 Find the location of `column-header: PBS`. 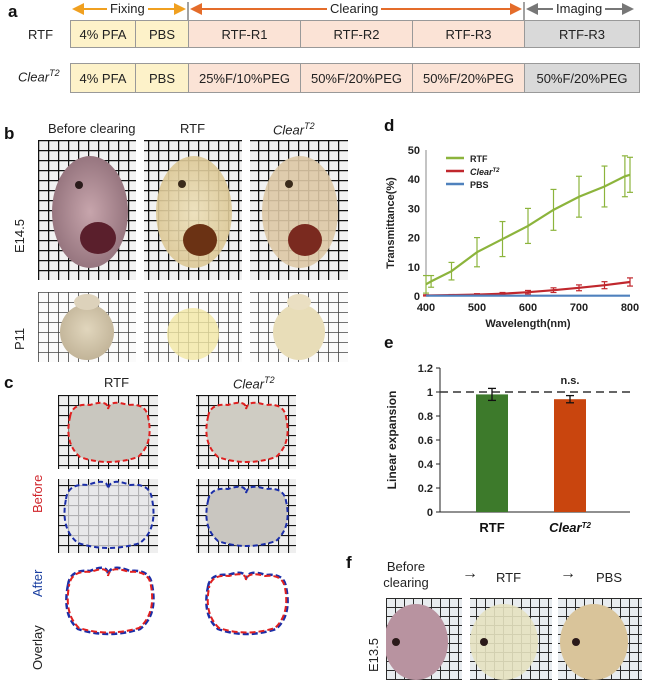

column-header: PBS is located at coordinates (609, 577).